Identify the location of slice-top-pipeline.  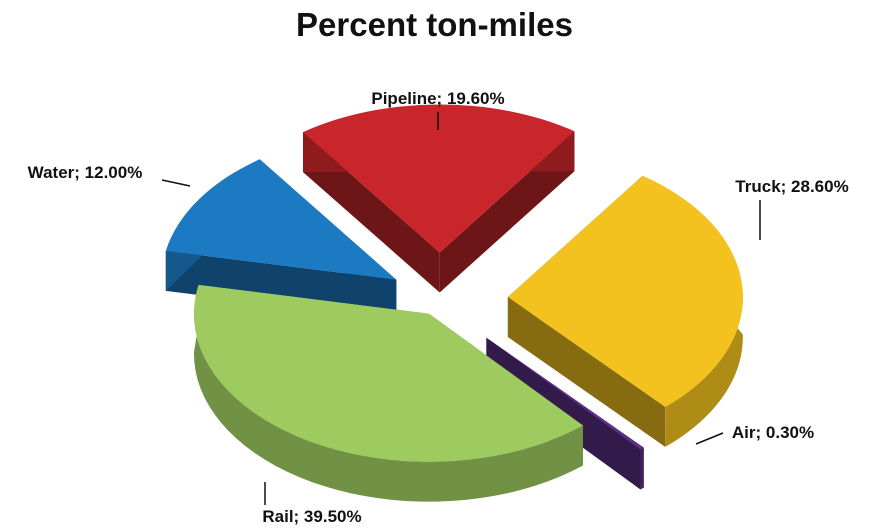
(439, 178).